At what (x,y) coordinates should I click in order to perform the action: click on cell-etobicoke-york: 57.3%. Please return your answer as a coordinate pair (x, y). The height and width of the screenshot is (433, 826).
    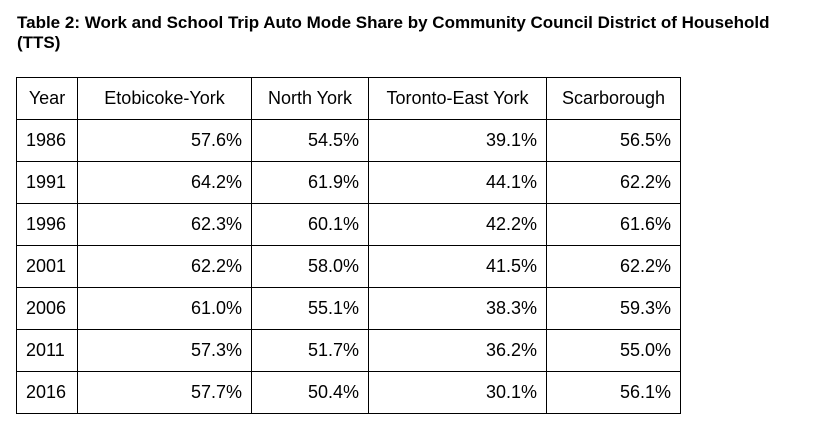
    Looking at the image, I should click on (164, 350).